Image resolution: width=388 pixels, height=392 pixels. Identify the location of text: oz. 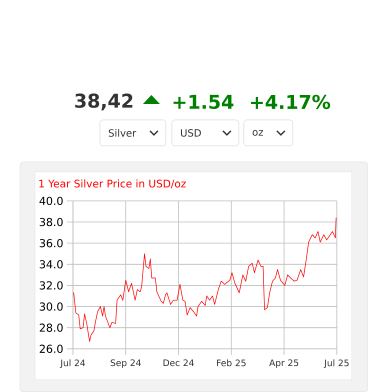
(258, 133).